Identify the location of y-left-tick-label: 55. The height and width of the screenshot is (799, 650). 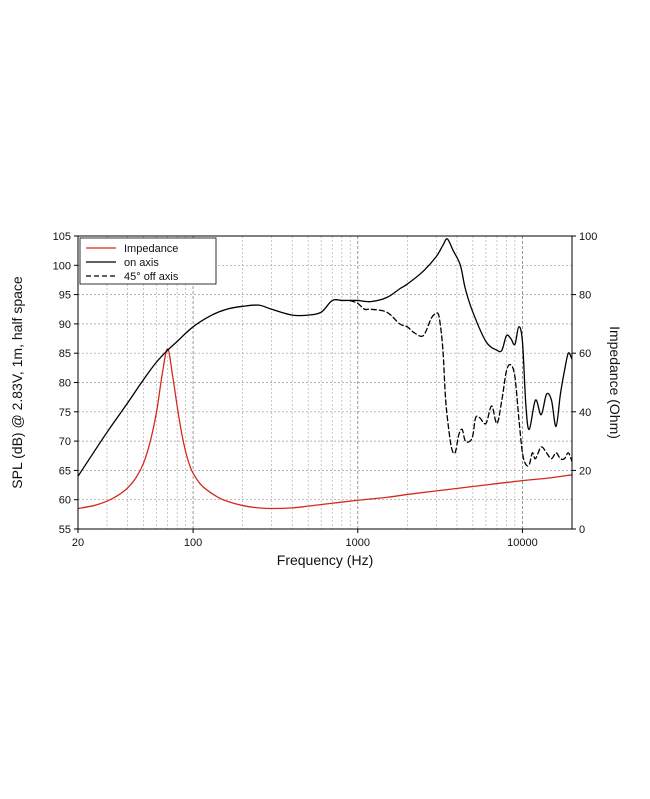
(65, 530).